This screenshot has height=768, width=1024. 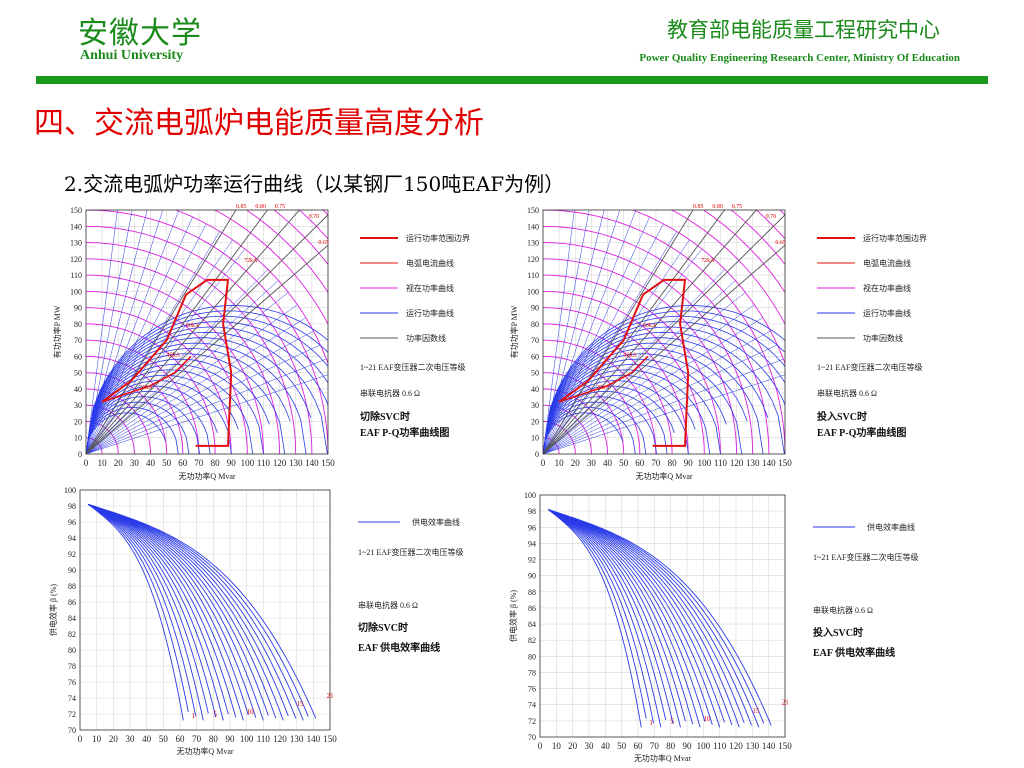 What do you see at coordinates (76, 259) in the screenshot?
I see `y-tick-label: 120` at bounding box center [76, 259].